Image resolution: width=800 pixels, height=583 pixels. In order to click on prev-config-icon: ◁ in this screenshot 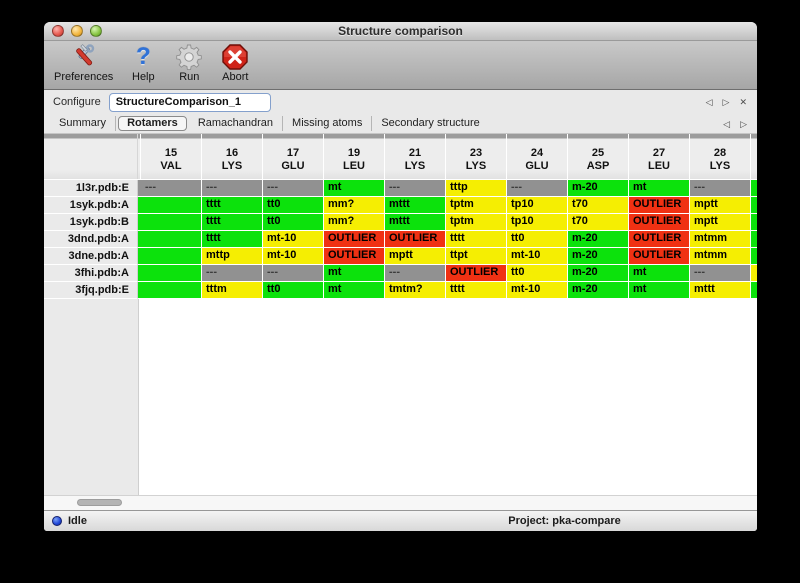, I will do `click(709, 102)`.